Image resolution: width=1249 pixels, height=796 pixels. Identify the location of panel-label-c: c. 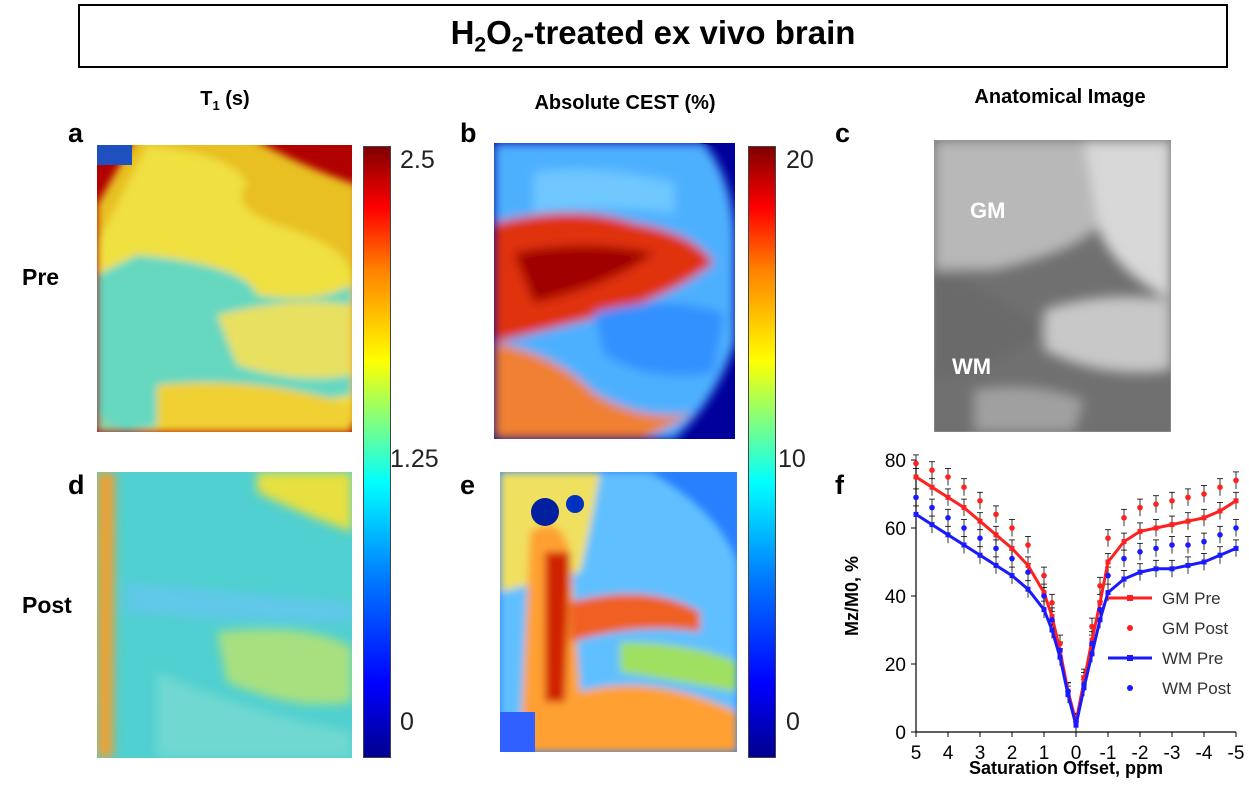
(843, 133).